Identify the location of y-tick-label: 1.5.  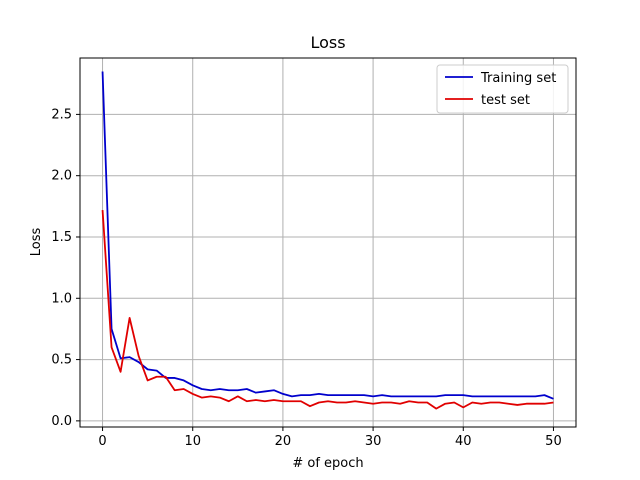
(61, 237).